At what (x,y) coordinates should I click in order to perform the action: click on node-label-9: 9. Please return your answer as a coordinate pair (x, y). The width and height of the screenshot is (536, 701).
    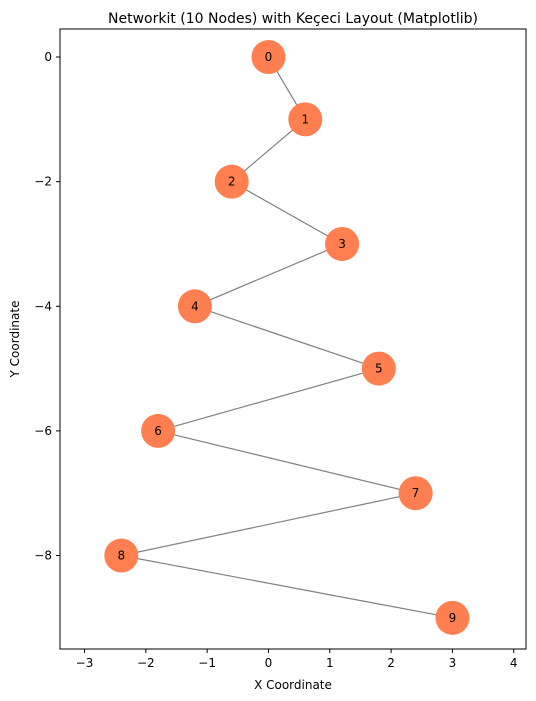
    Looking at the image, I should click on (453, 618).